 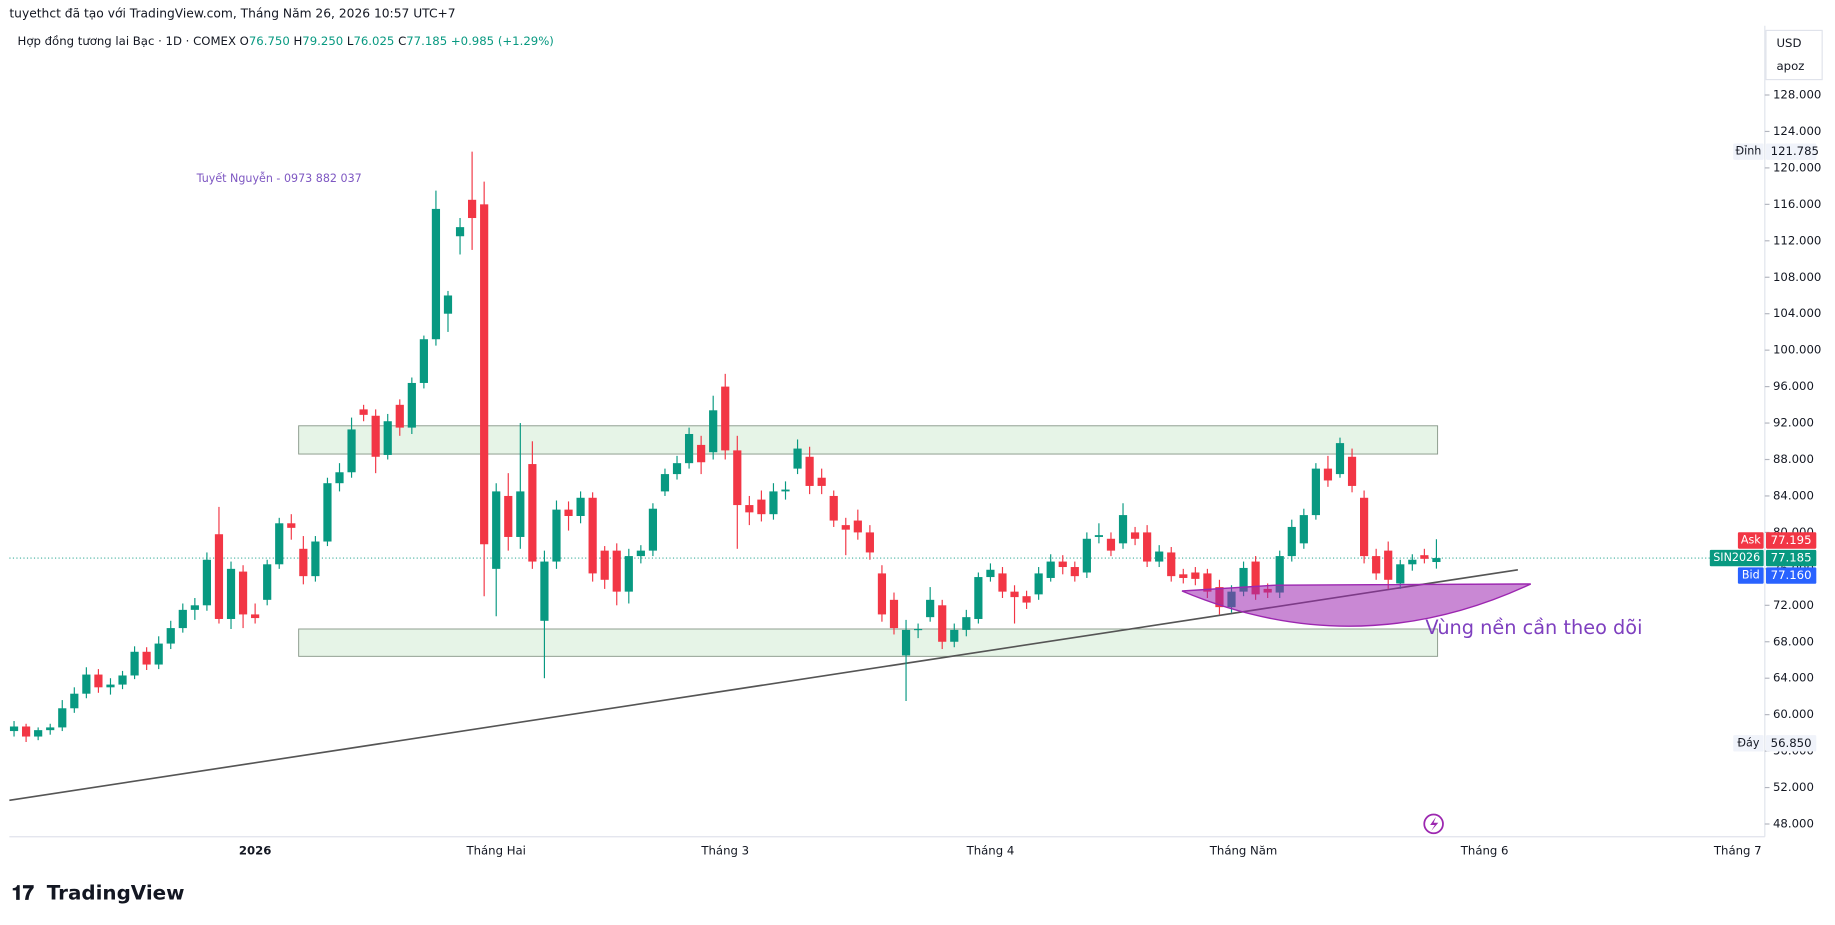 What do you see at coordinates (1533, 627) in the screenshot?
I see `annotation: Vùng nền cần theo dõi` at bounding box center [1533, 627].